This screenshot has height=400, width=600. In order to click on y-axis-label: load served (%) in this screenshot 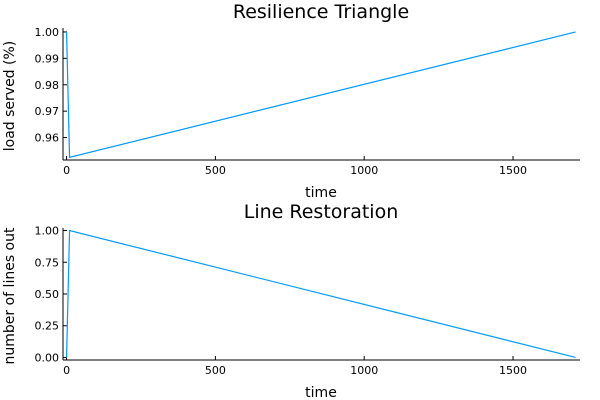, I will do `click(10, 96)`.